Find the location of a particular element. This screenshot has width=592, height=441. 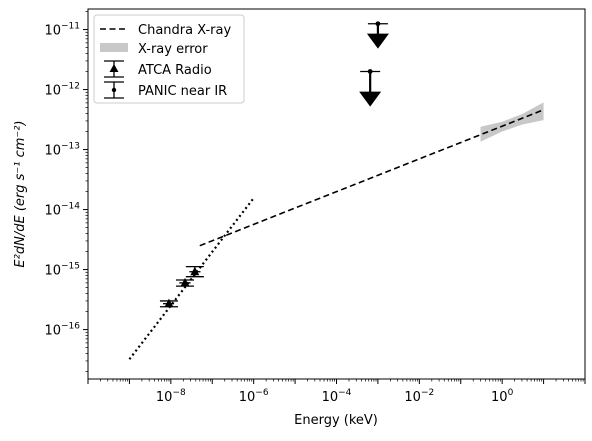

y-tick-label: 10−12 is located at coordinates (62, 90).